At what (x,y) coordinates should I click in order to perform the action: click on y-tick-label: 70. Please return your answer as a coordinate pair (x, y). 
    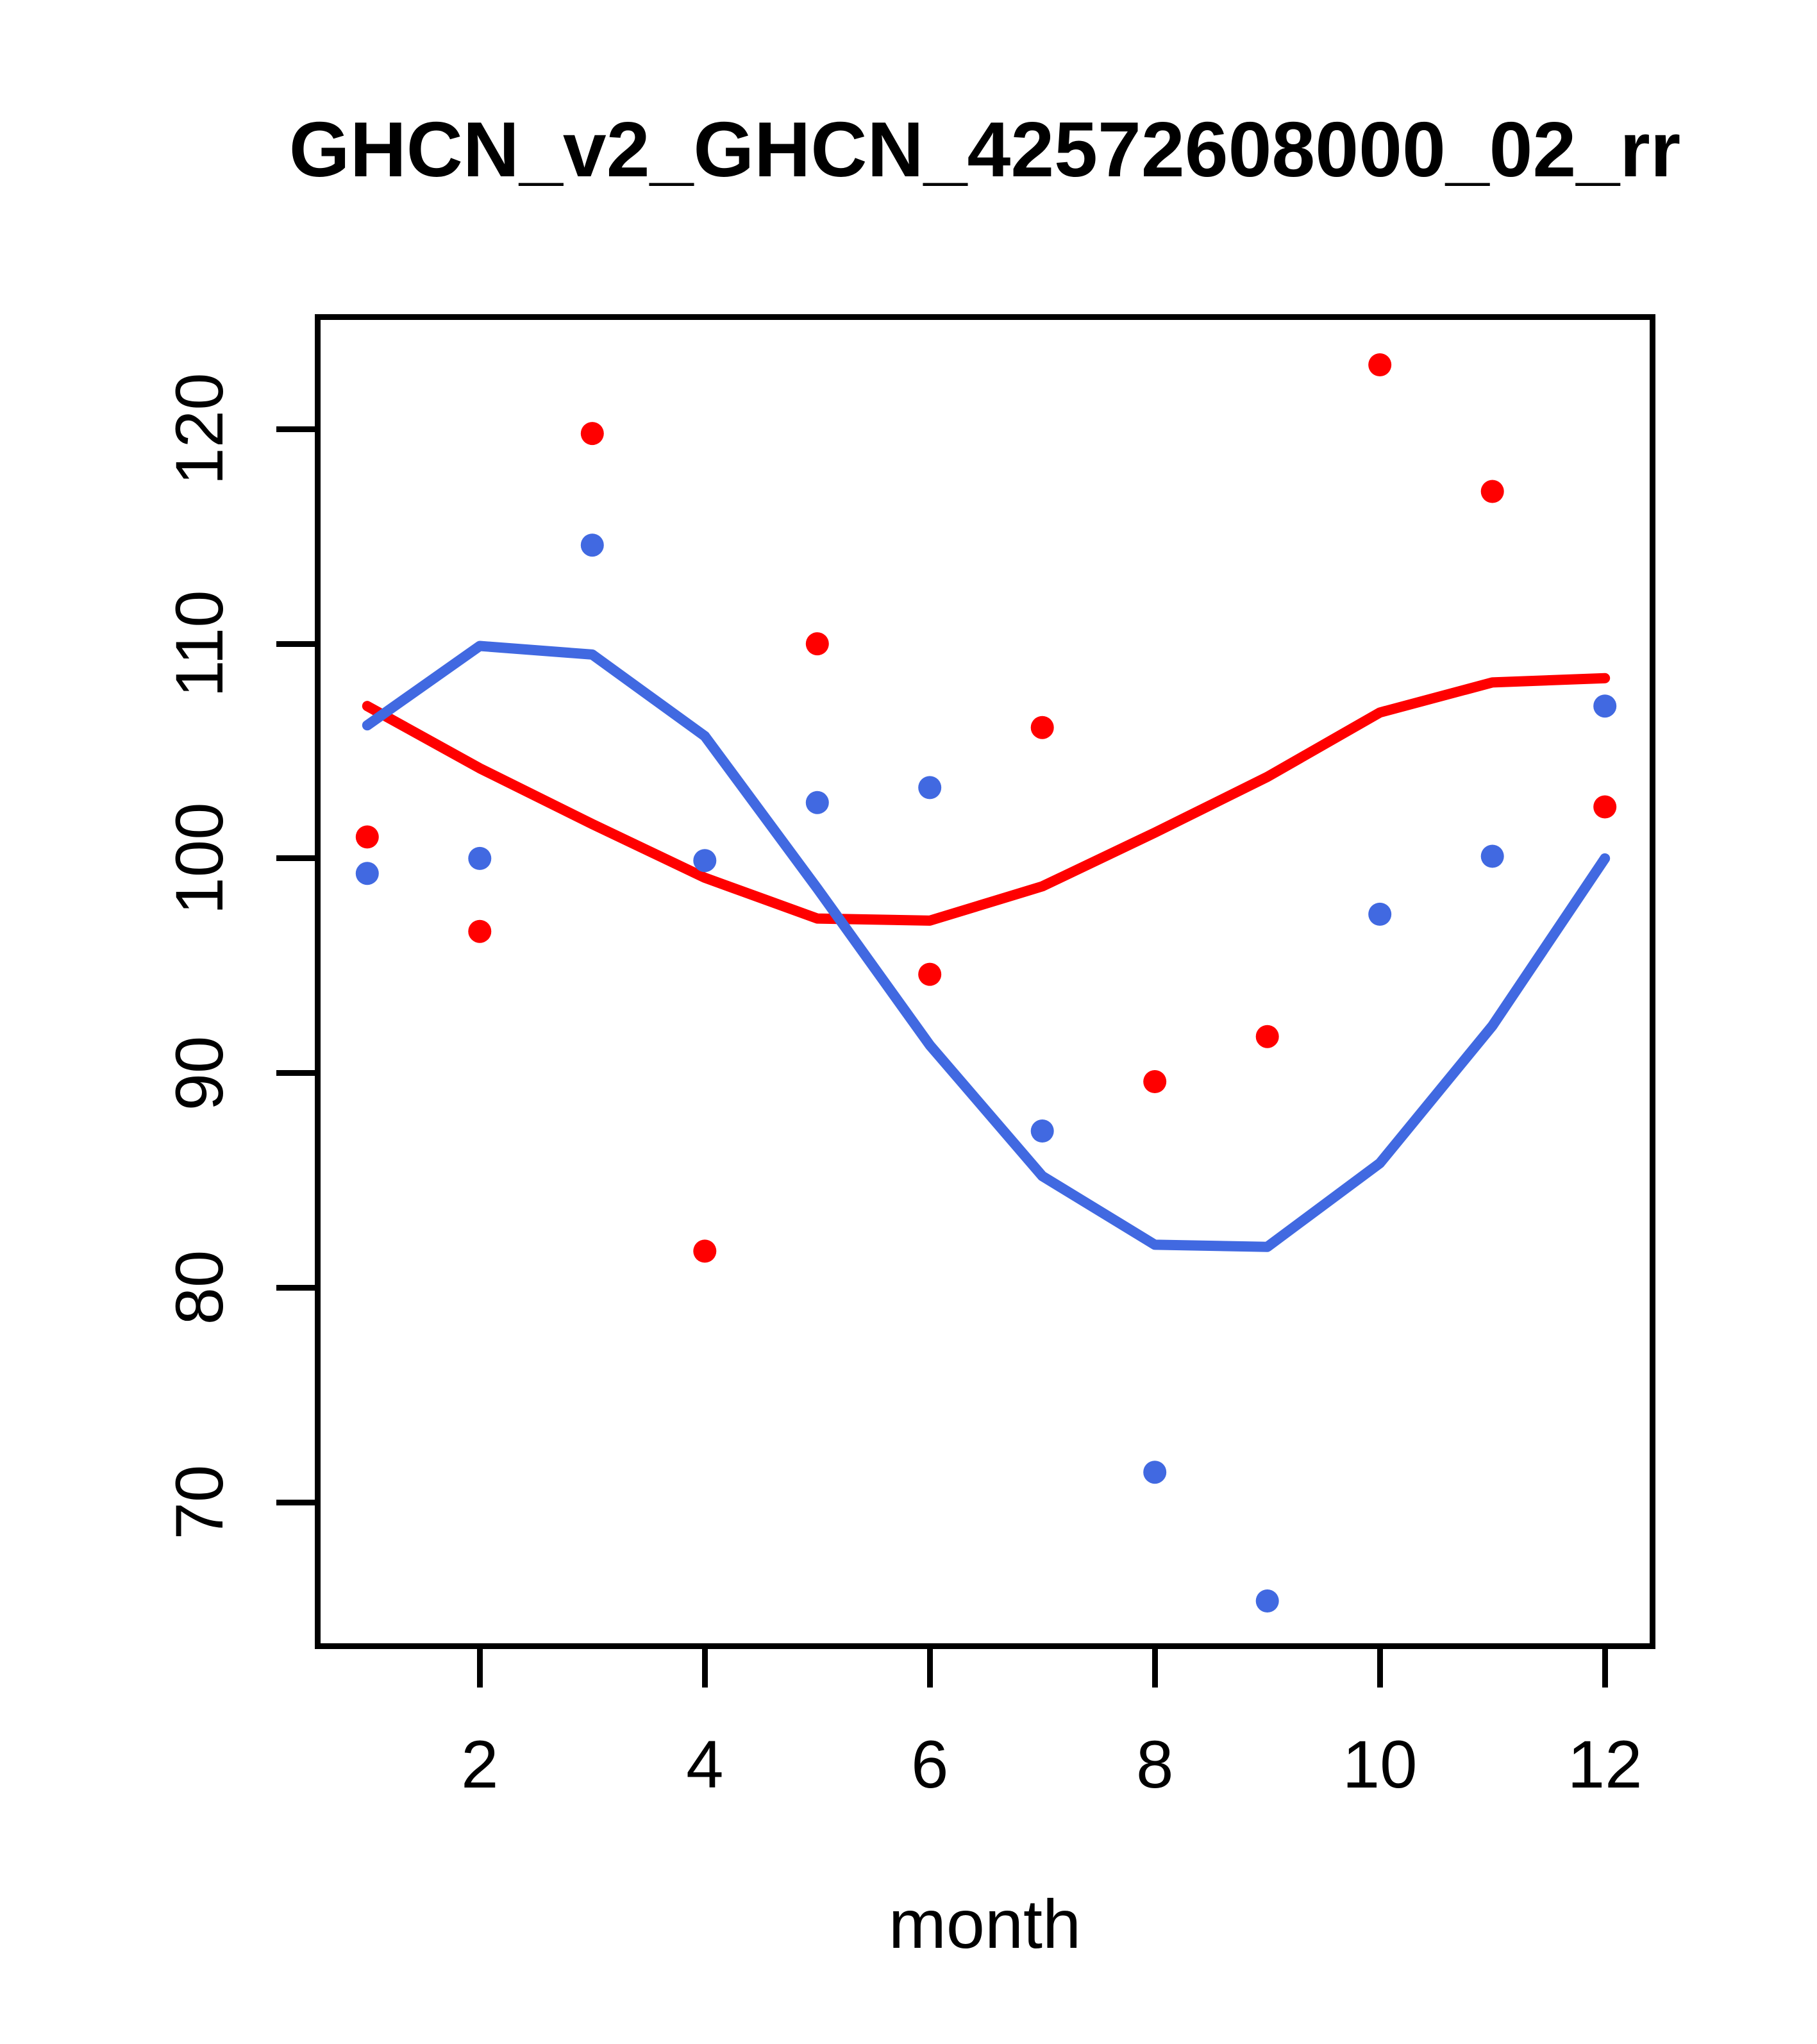
    Looking at the image, I should click on (200, 1502).